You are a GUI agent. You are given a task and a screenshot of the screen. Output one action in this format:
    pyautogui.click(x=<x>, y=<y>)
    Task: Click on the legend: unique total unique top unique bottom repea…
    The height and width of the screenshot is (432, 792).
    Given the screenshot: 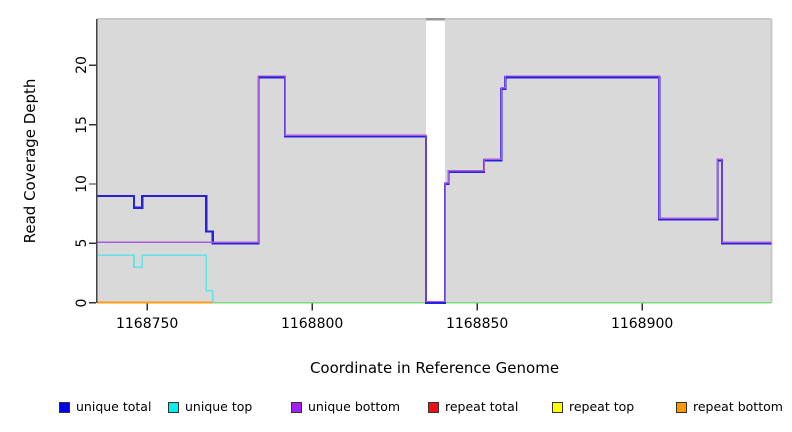 What is the action you would take?
    pyautogui.click(x=396, y=410)
    